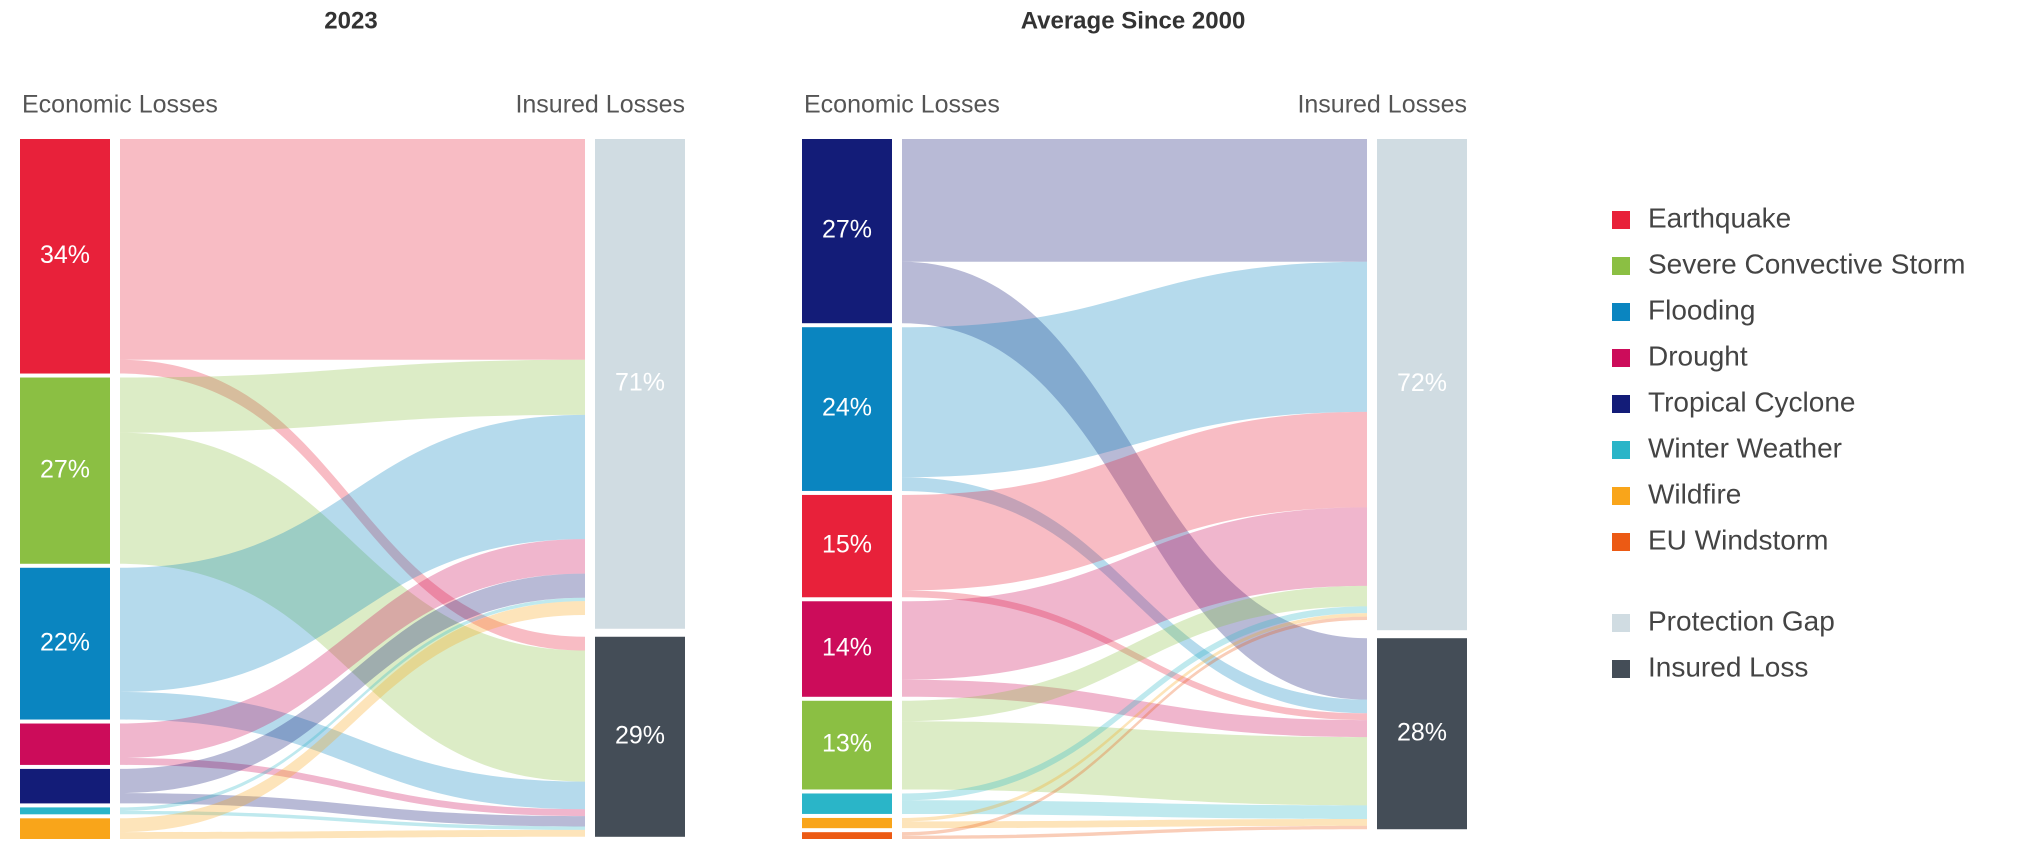  What do you see at coordinates (1728, 666) in the screenshot?
I see `legend-label: Insured Loss` at bounding box center [1728, 666].